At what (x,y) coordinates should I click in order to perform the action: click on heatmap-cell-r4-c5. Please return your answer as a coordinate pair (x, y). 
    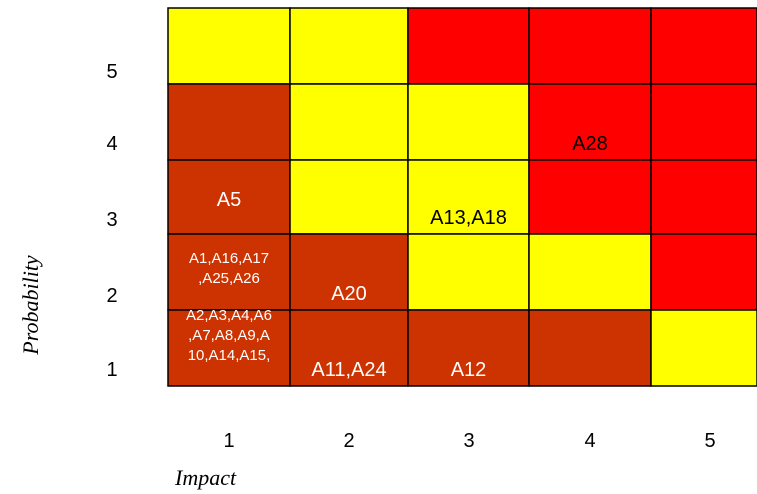
    Looking at the image, I should click on (703, 122).